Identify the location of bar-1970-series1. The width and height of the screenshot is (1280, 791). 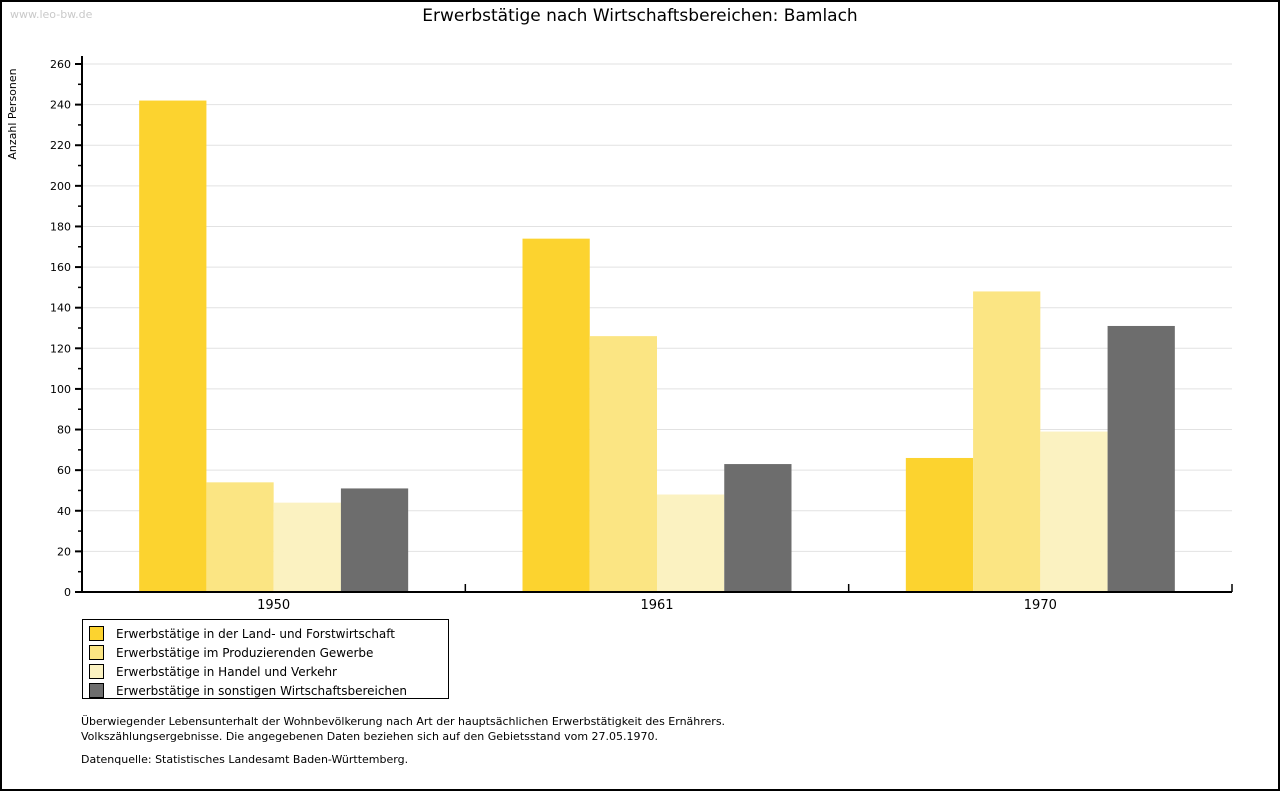
(939, 524).